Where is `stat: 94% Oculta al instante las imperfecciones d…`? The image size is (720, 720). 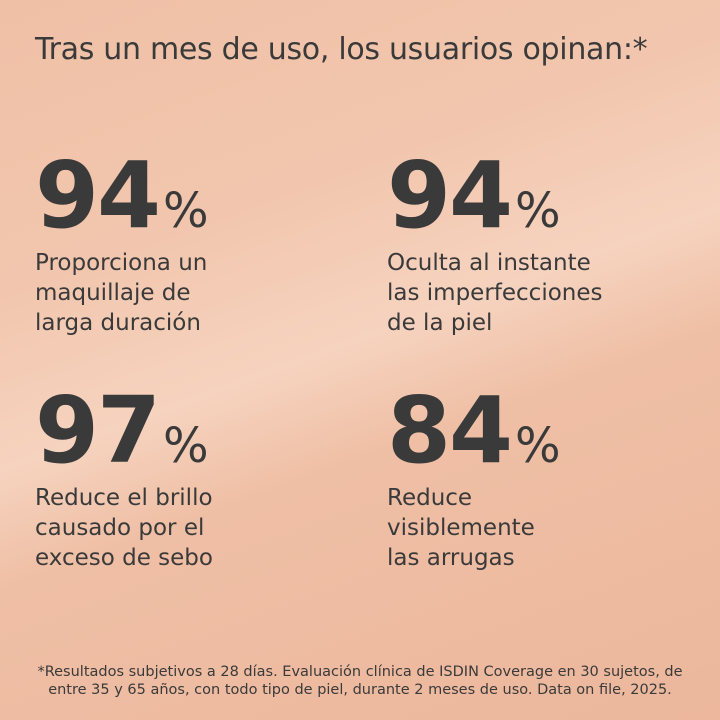
stat: 94% Oculta al instante las imperfecciones d… is located at coordinates (552, 244).